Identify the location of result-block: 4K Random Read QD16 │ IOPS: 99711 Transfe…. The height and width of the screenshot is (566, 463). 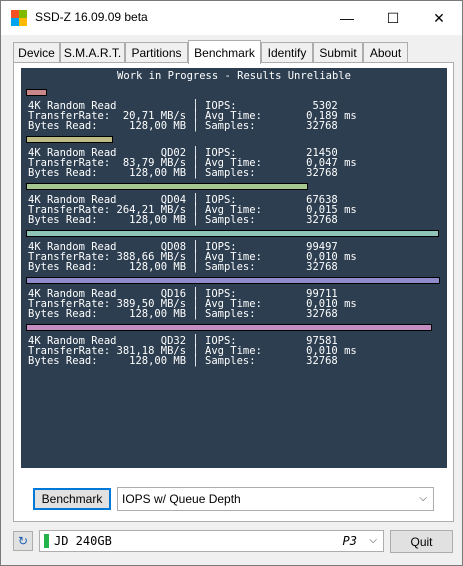
(234, 299).